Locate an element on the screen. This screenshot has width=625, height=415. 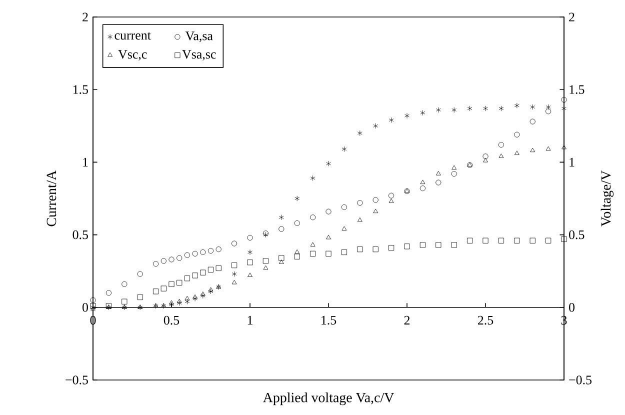
y2-tick-label: −0.5 is located at coordinates (580, 380).